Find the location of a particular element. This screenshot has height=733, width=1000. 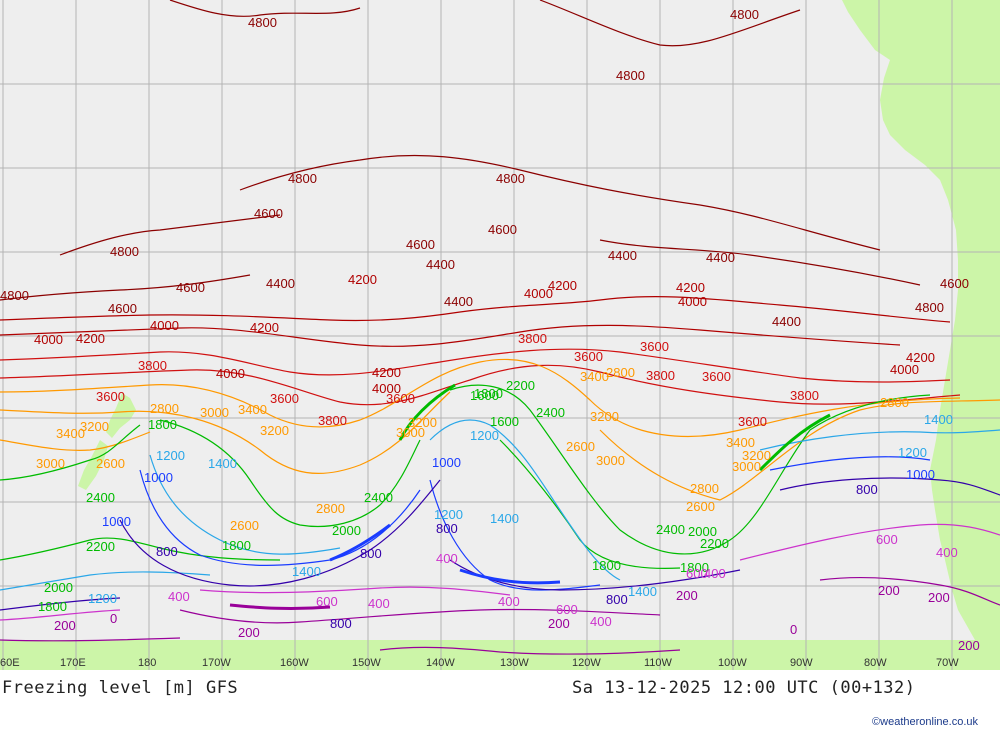

valid-time: Sa 13-12-2025 12:00 UTC (00+132) is located at coordinates (744, 688).